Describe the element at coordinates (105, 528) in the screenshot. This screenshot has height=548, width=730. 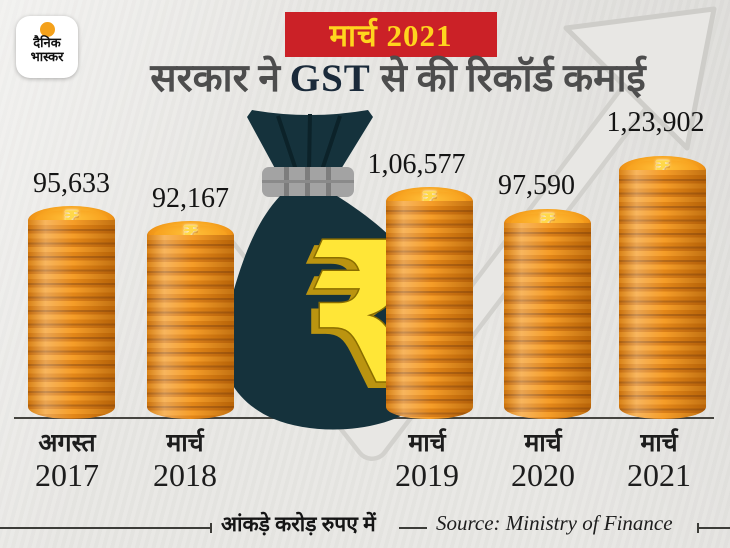
I see `caption-rule-left` at that location.